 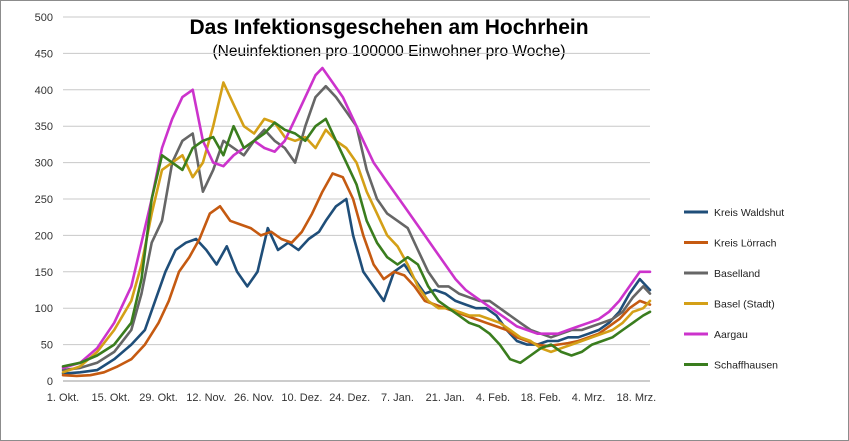 I want to click on legend-label: Kreis Waldshut, so click(x=749, y=213).